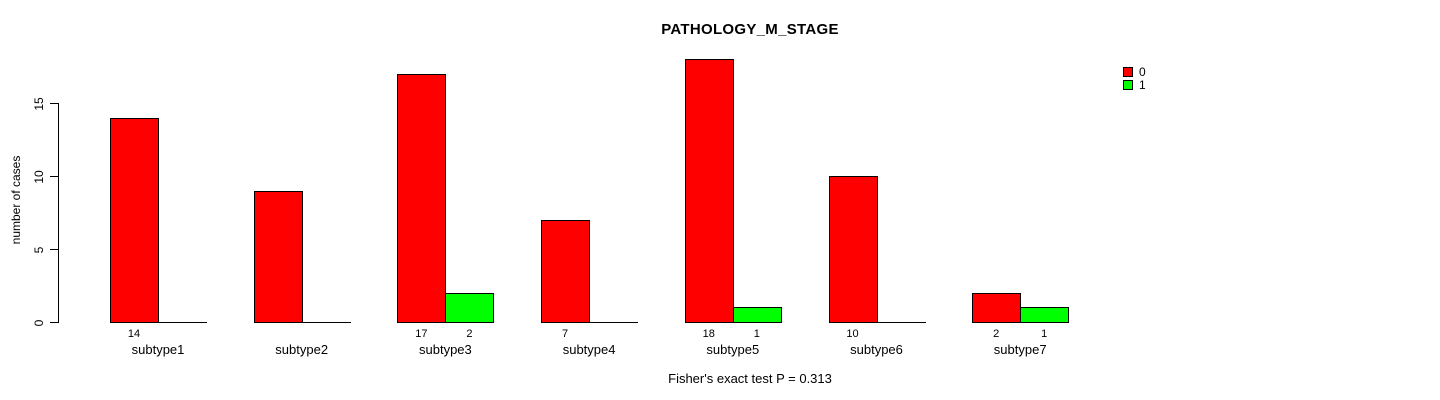 The image size is (1440, 400). I want to click on bar-value-label: 10, so click(852, 334).